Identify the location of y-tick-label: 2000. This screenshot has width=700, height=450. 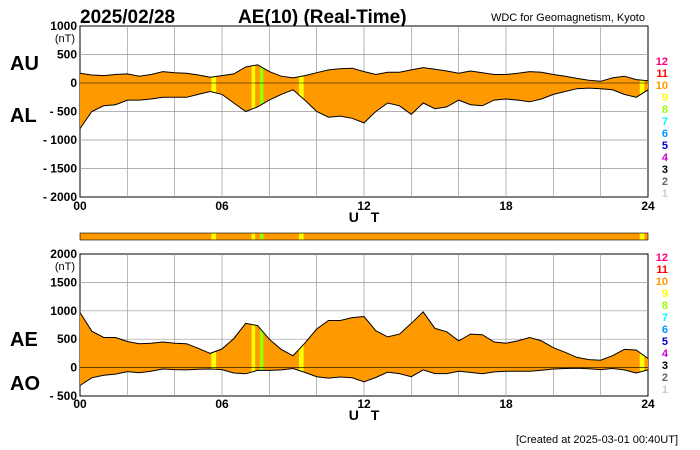
(63, 254).